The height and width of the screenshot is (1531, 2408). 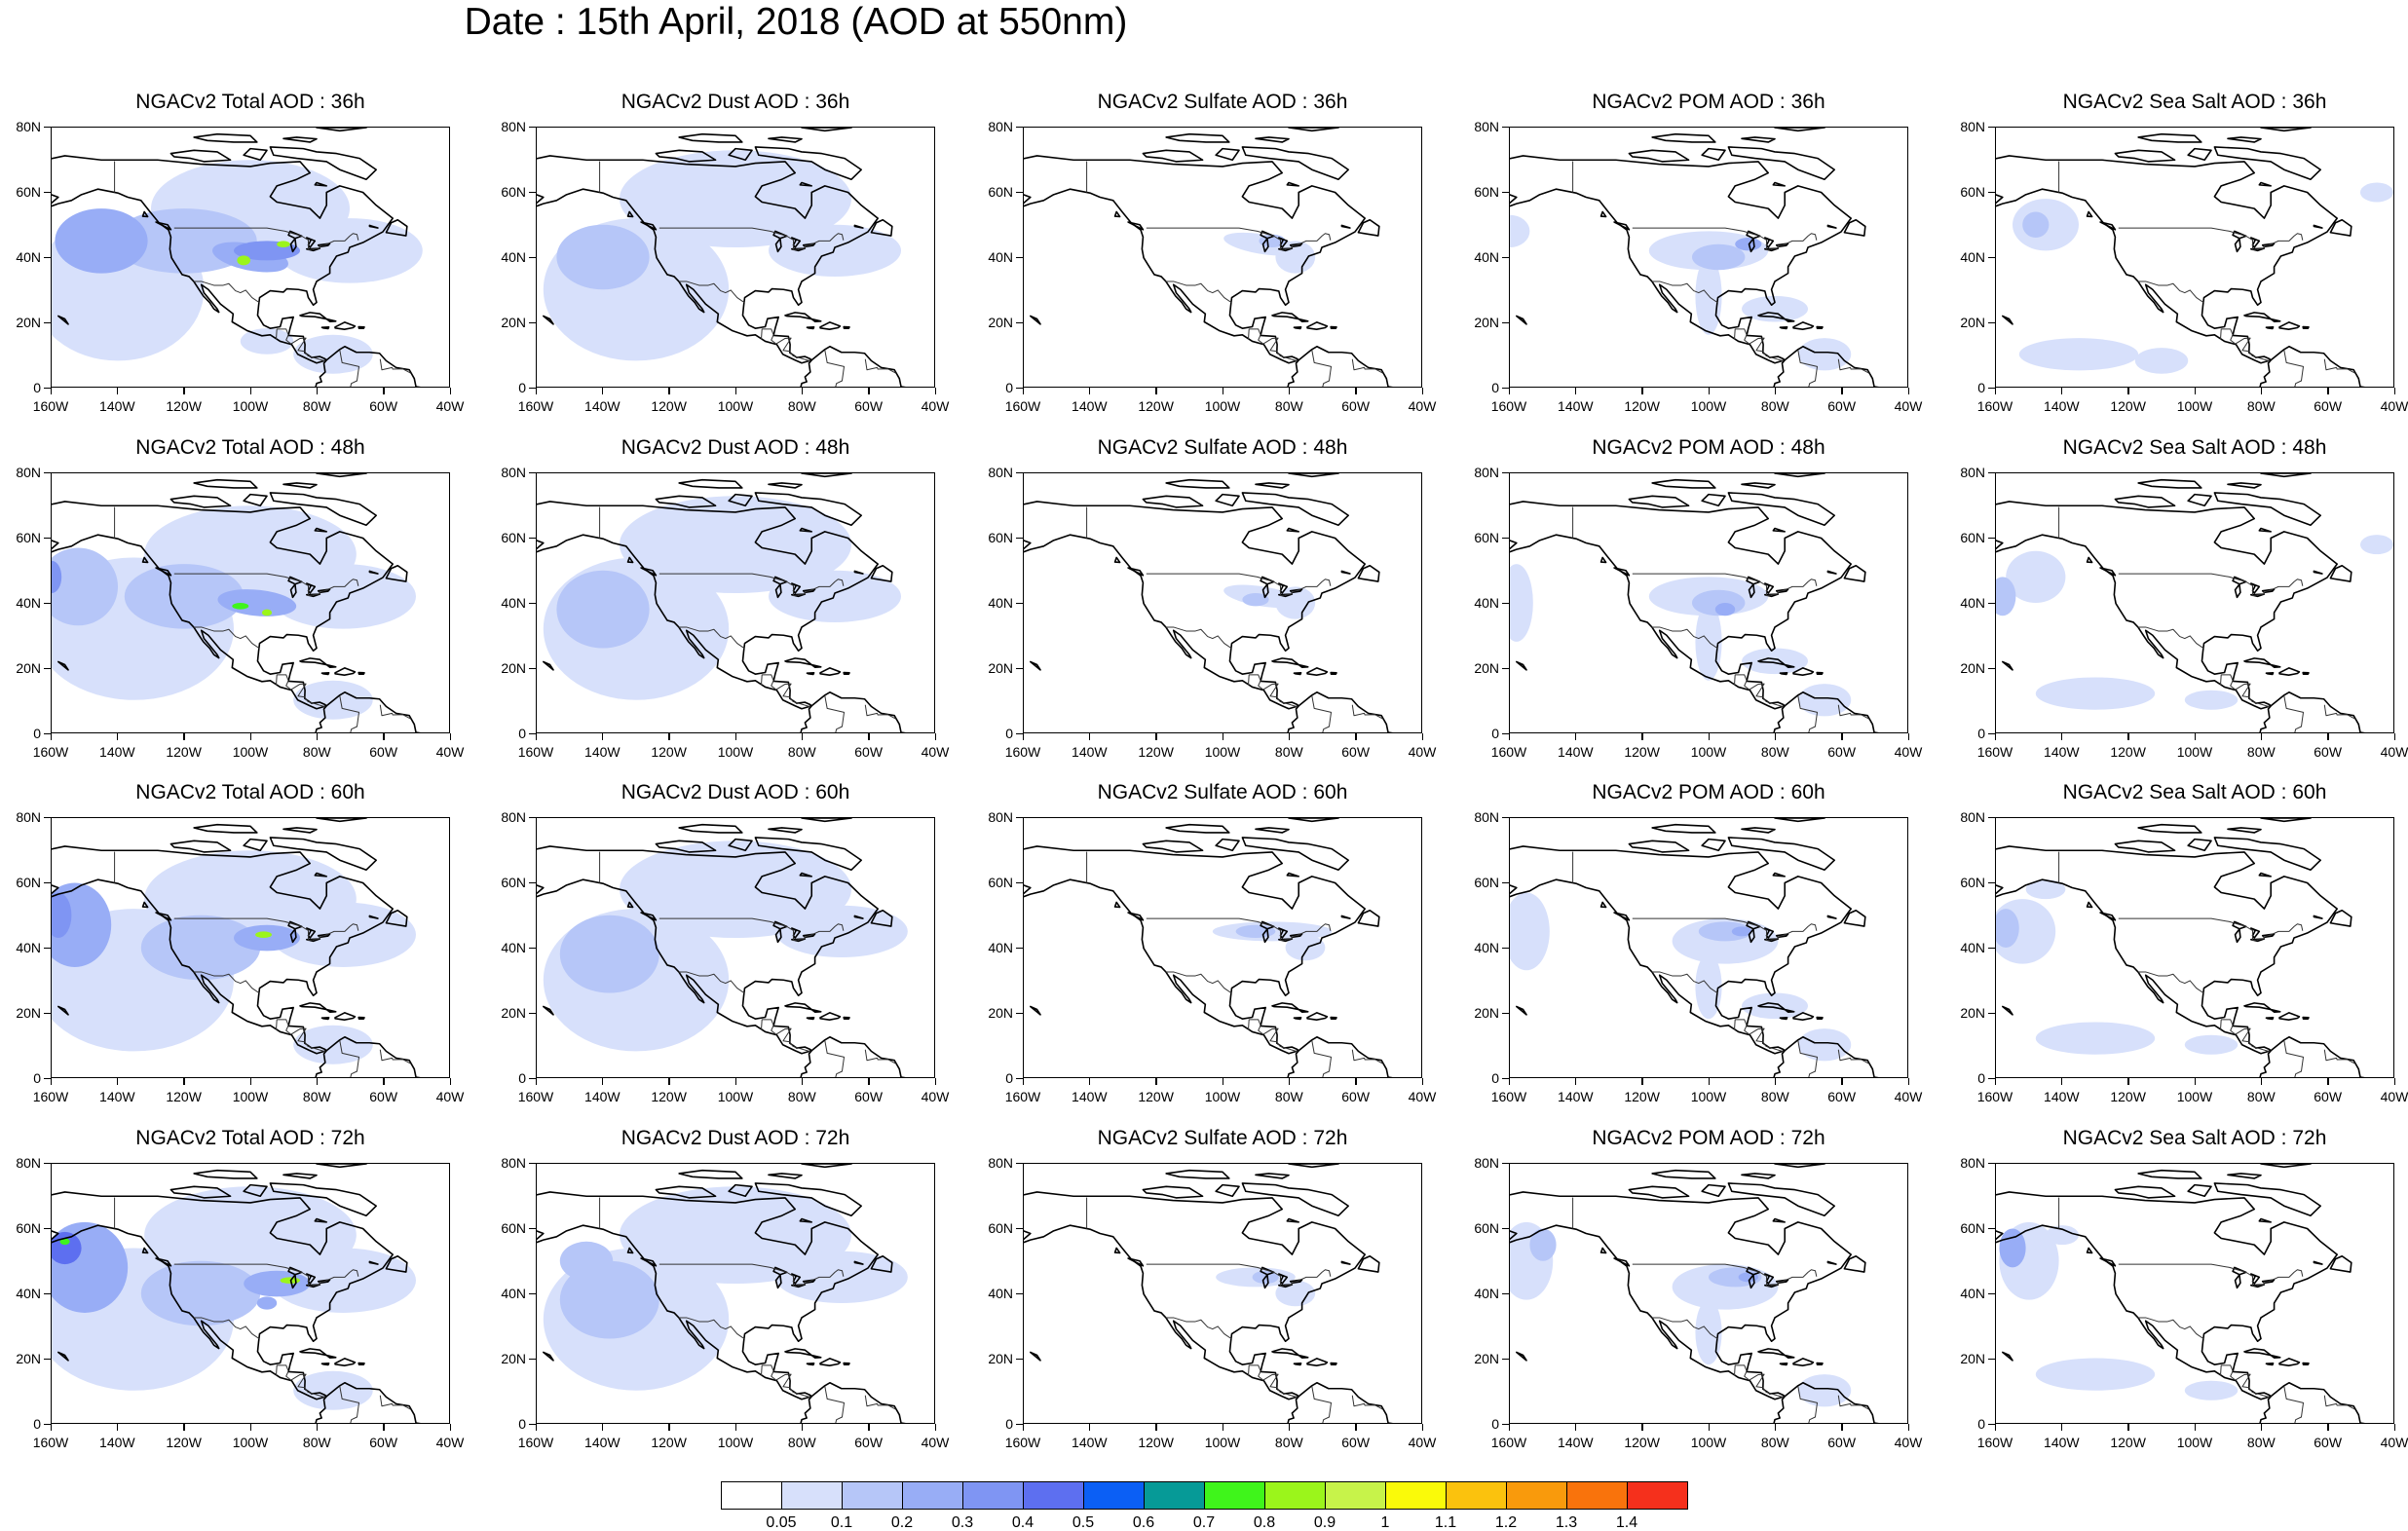 What do you see at coordinates (735, 1138) in the screenshot?
I see `panel-title: NGACv2 Dust AOD : 72h` at bounding box center [735, 1138].